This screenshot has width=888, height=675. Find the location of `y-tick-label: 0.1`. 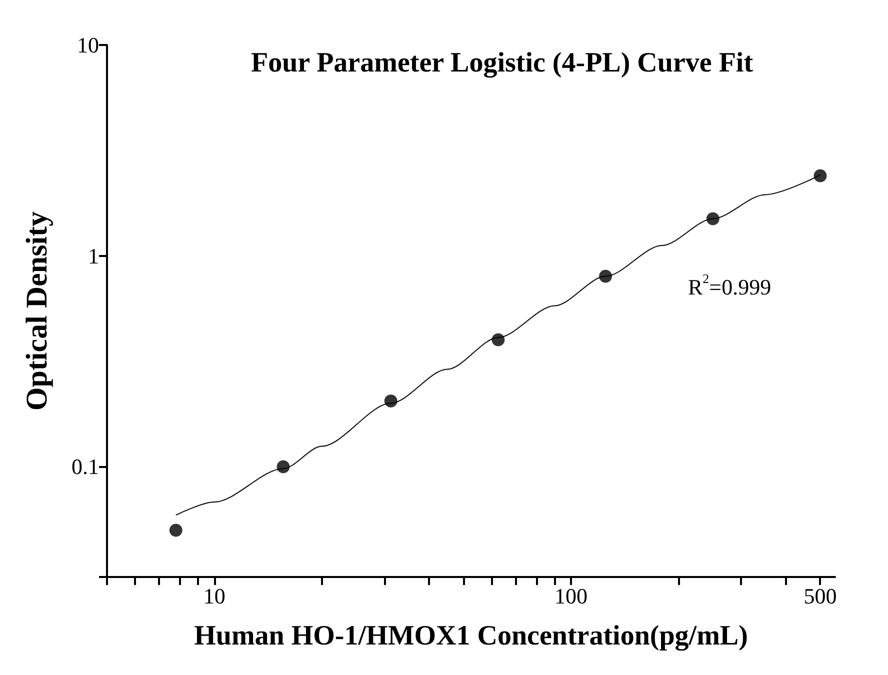

y-tick-label: 0.1 is located at coordinates (85, 467).